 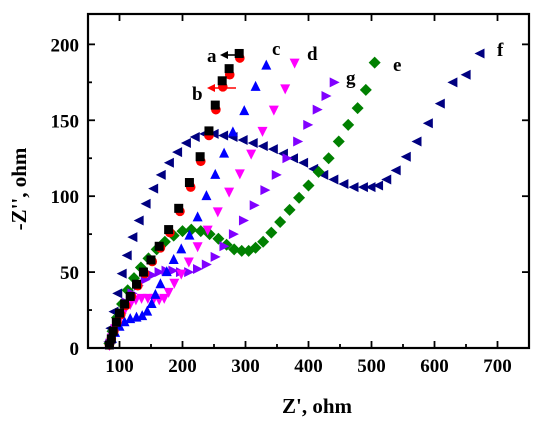 What do you see at coordinates (197, 94) in the screenshot?
I see `series-label-b: b` at bounding box center [197, 94].